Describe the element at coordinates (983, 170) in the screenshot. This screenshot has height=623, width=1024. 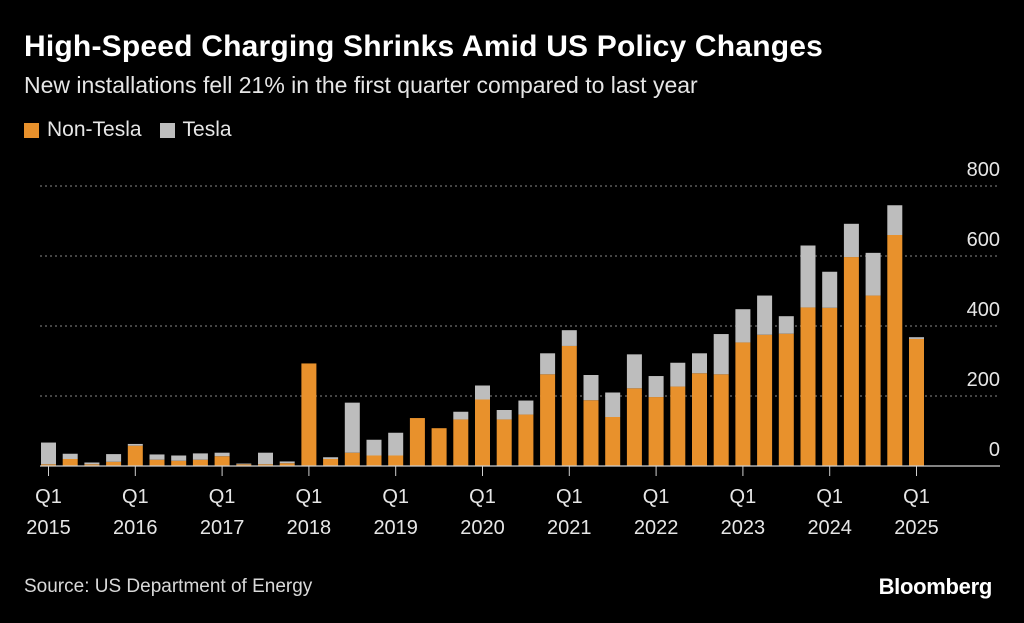
I see `y-tick-label: 800` at that location.